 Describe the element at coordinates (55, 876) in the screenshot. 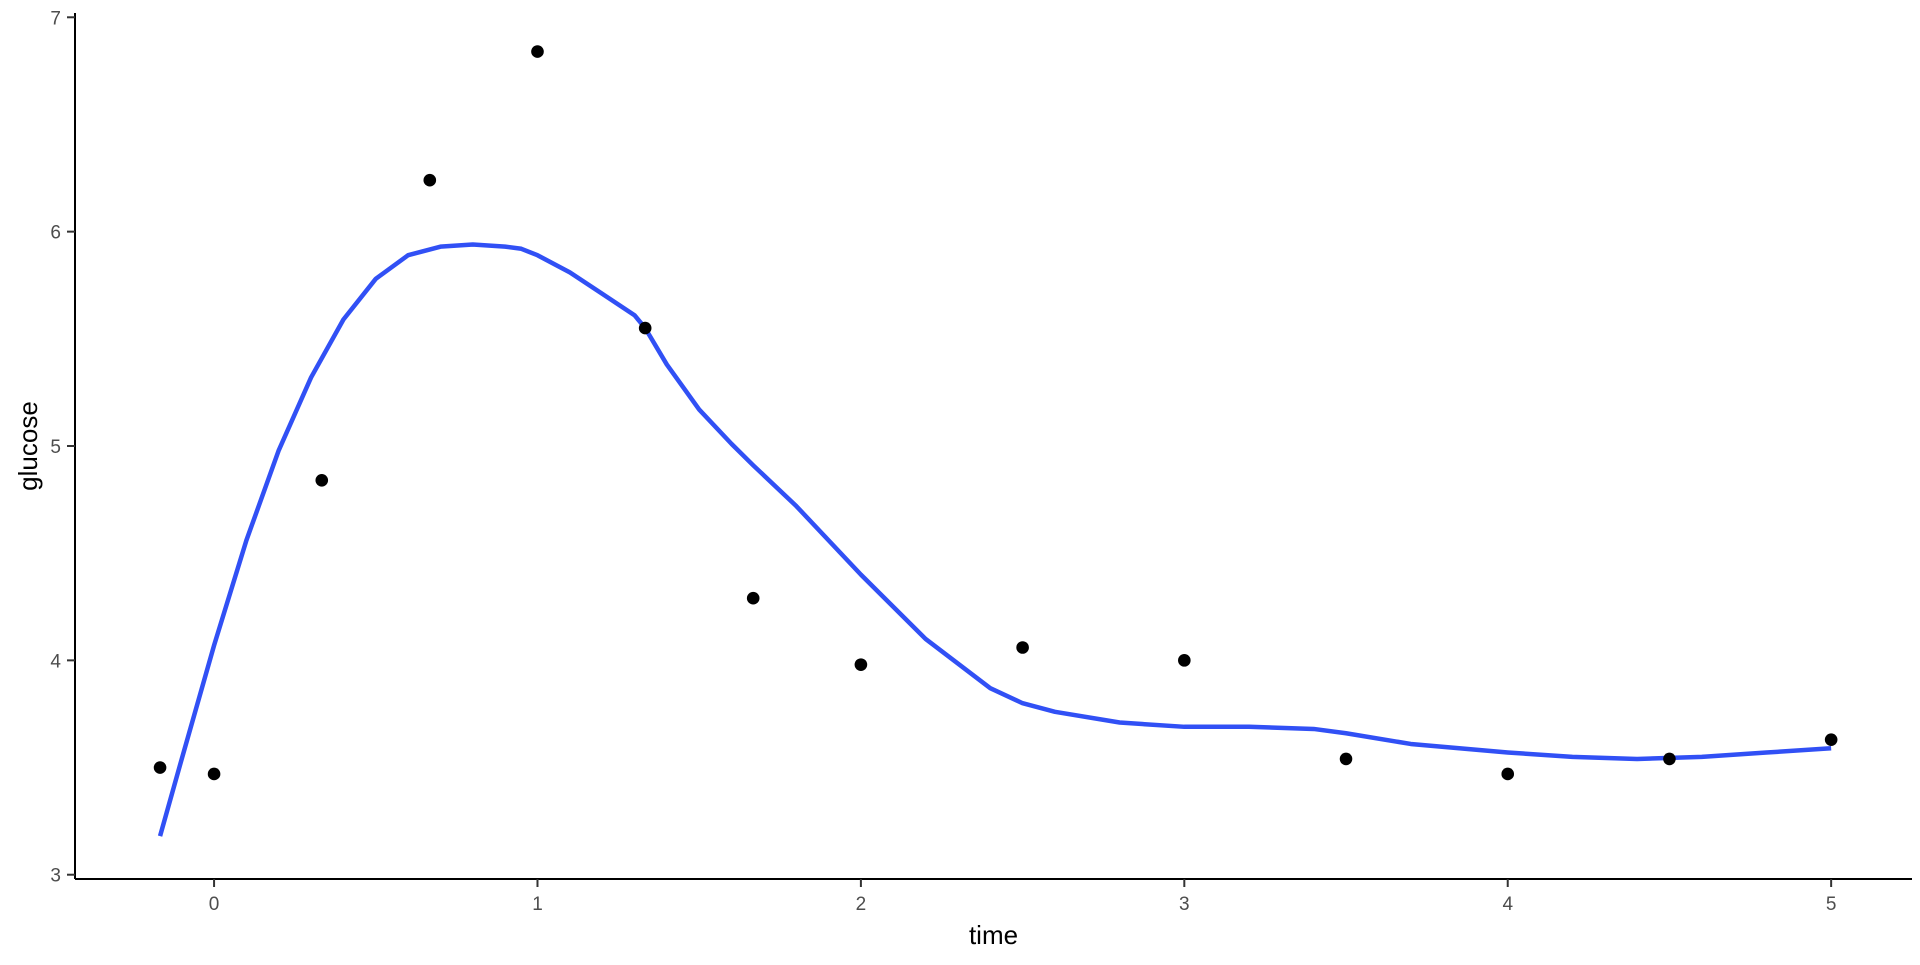

I see `y-tick-label: 3` at that location.